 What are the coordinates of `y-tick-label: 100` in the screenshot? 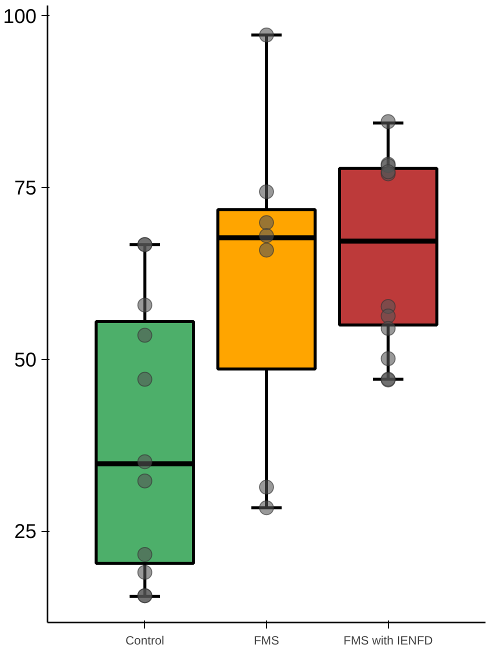 It's located at (20, 17).